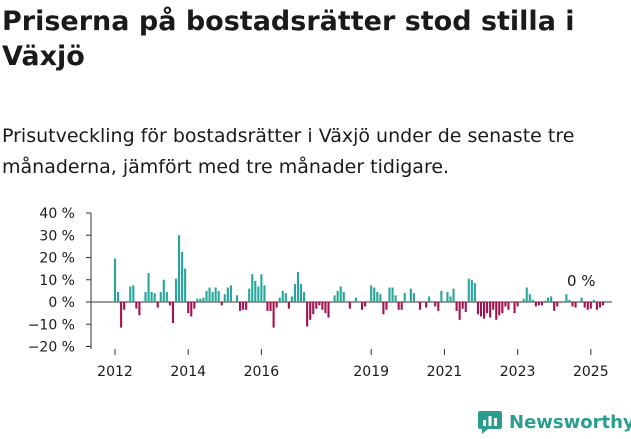 This screenshot has width=631, height=439. What do you see at coordinates (188, 372) in the screenshot?
I see `x-tick-label: 2014` at bounding box center [188, 372].